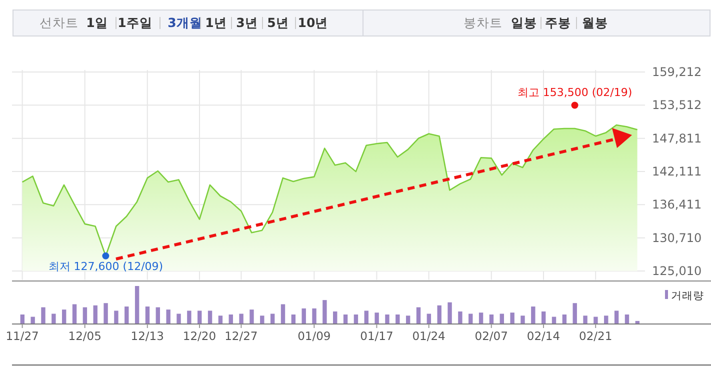 This screenshot has height=366, width=711. What do you see at coordinates (241, 336) in the screenshot?
I see `x-tick-label: 12/27` at bounding box center [241, 336].